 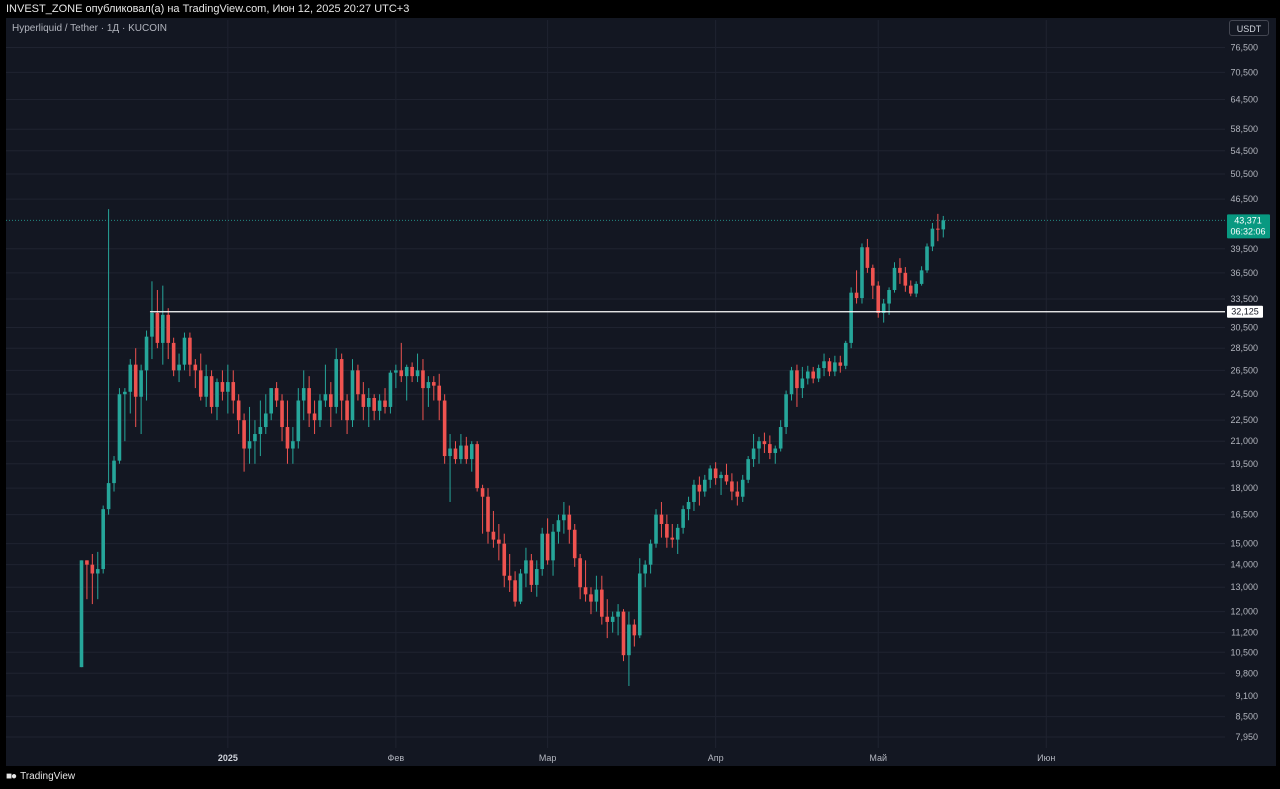 What do you see at coordinates (40, 776) in the screenshot?
I see `brand: ■● TradingView` at bounding box center [40, 776].